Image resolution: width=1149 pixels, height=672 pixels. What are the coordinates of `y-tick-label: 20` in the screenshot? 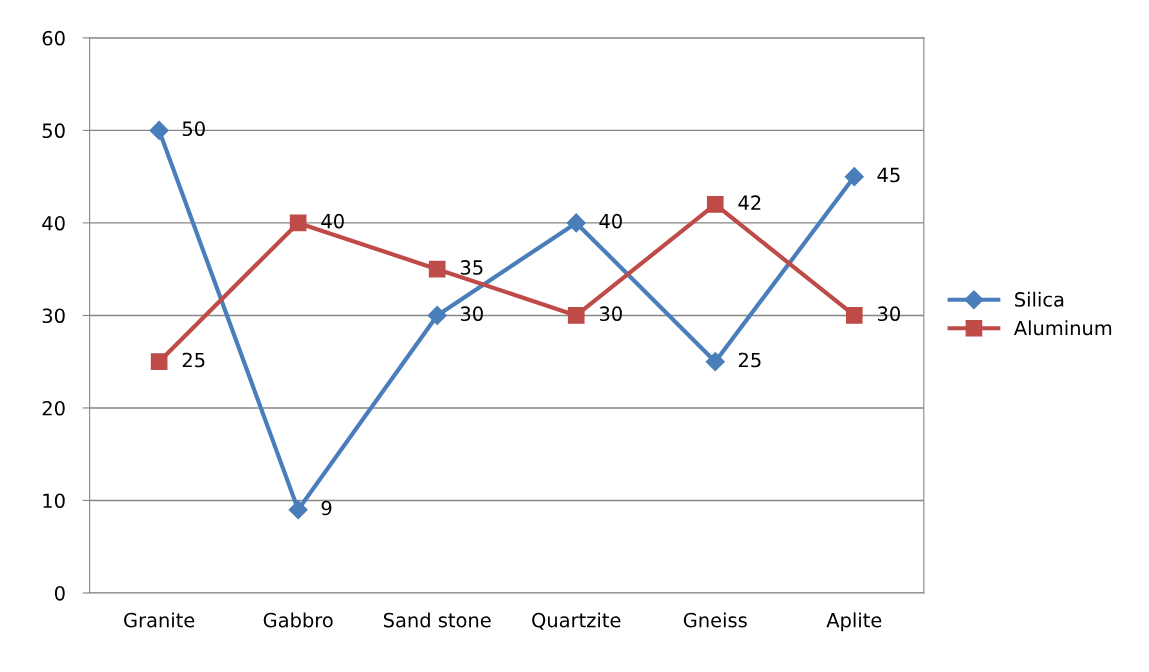 It's located at (53, 408).